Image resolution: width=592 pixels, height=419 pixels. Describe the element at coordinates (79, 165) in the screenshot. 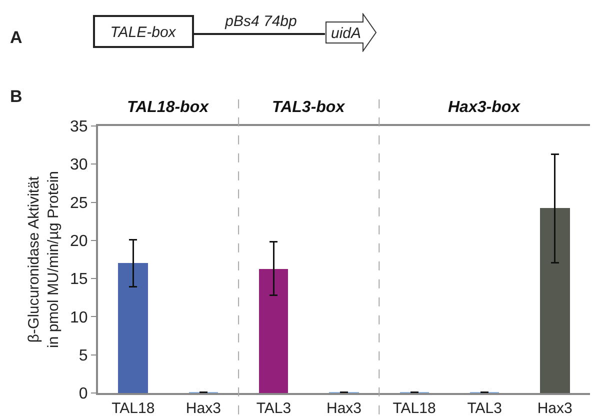

I see `y-tick-label: 30` at that location.